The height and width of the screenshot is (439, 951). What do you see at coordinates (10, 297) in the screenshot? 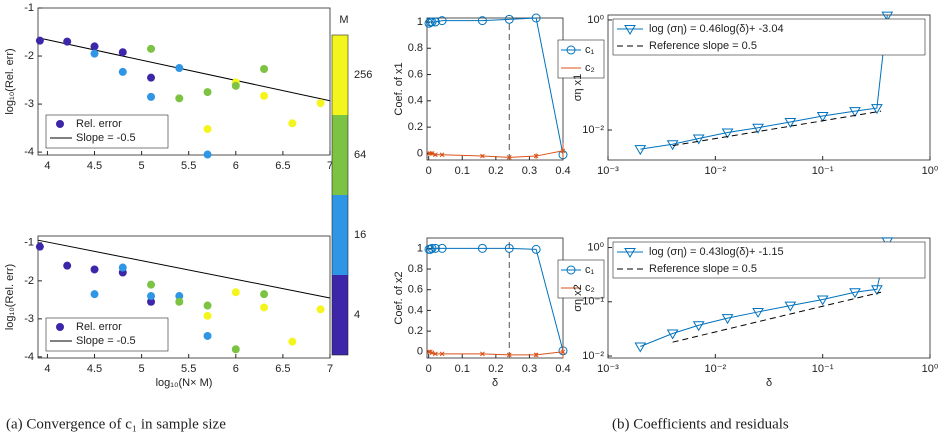
I see `y-axis-label: log₁₀(Rel. err)` at bounding box center [10, 297].